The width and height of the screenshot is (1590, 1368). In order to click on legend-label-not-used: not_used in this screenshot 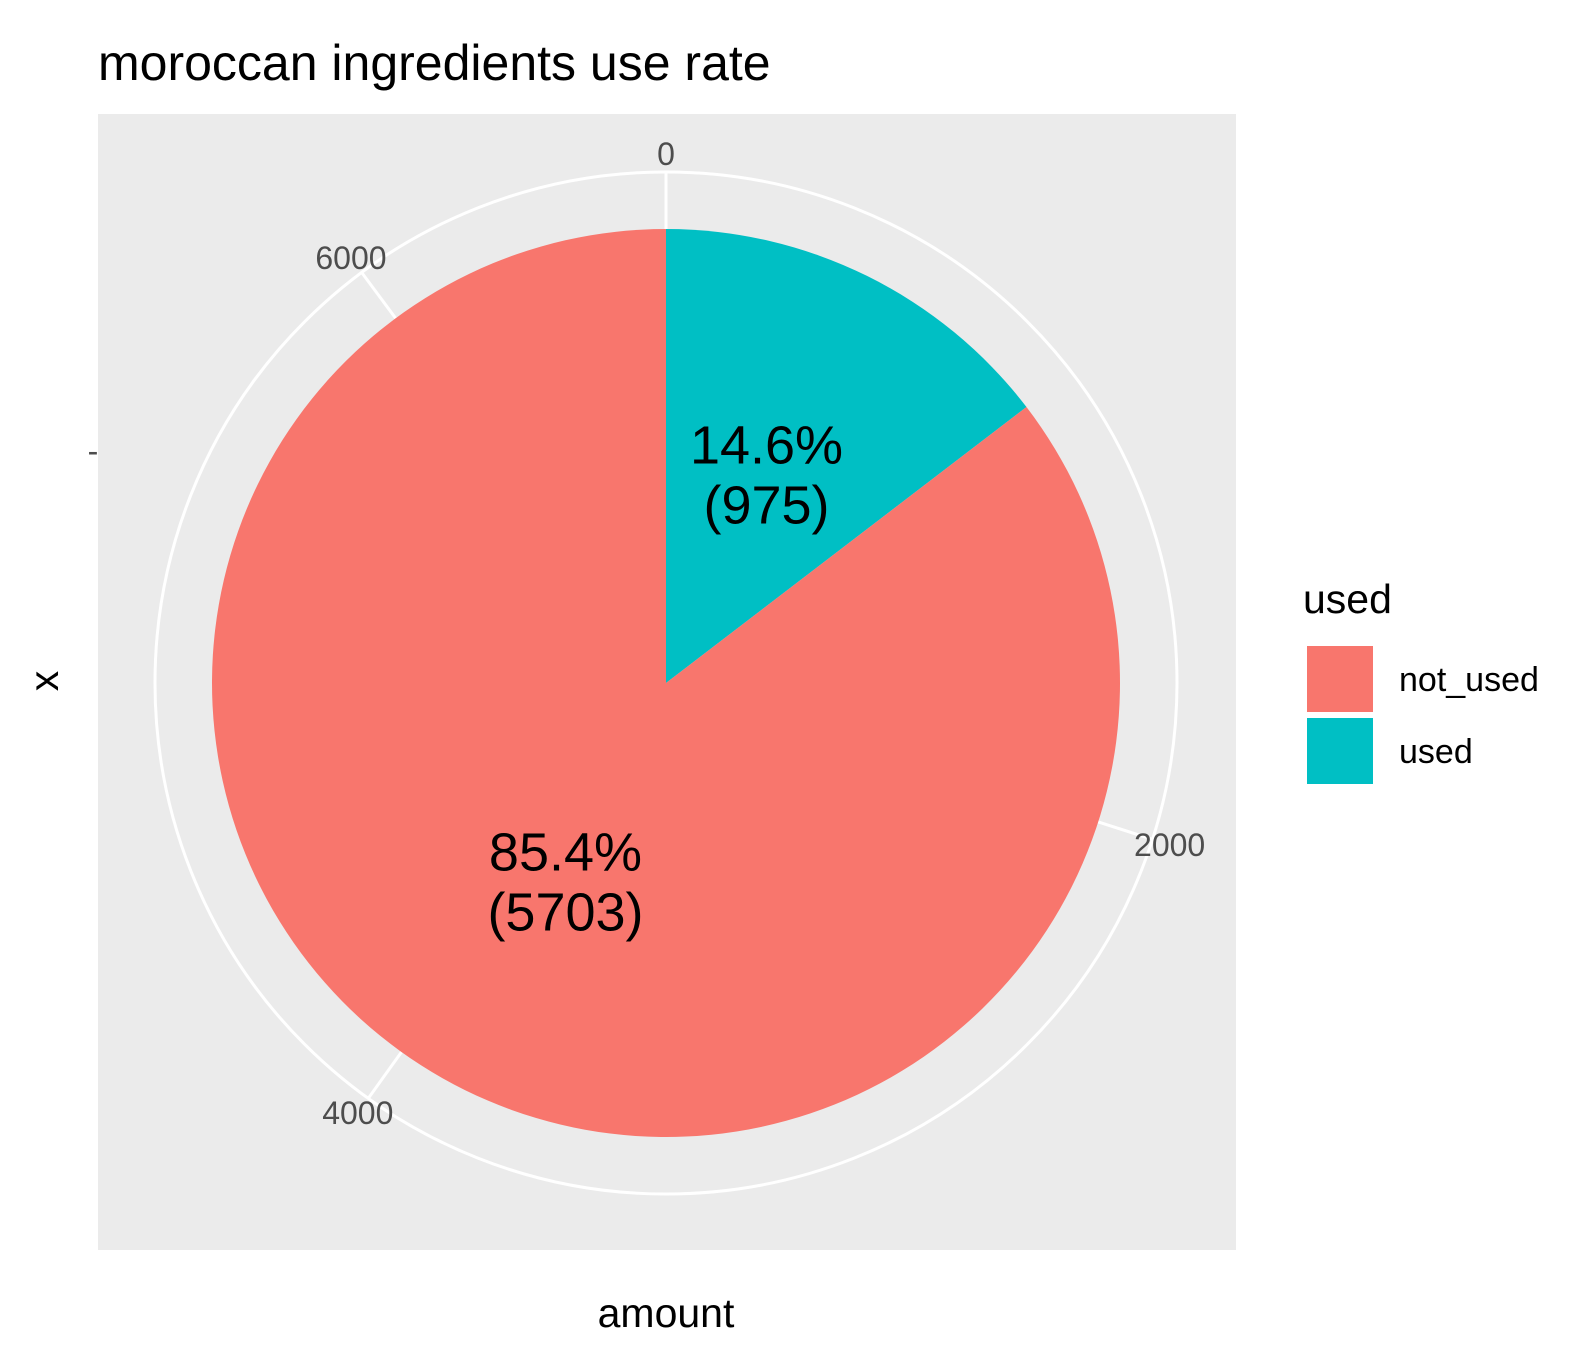, I will do `click(1469, 680)`.